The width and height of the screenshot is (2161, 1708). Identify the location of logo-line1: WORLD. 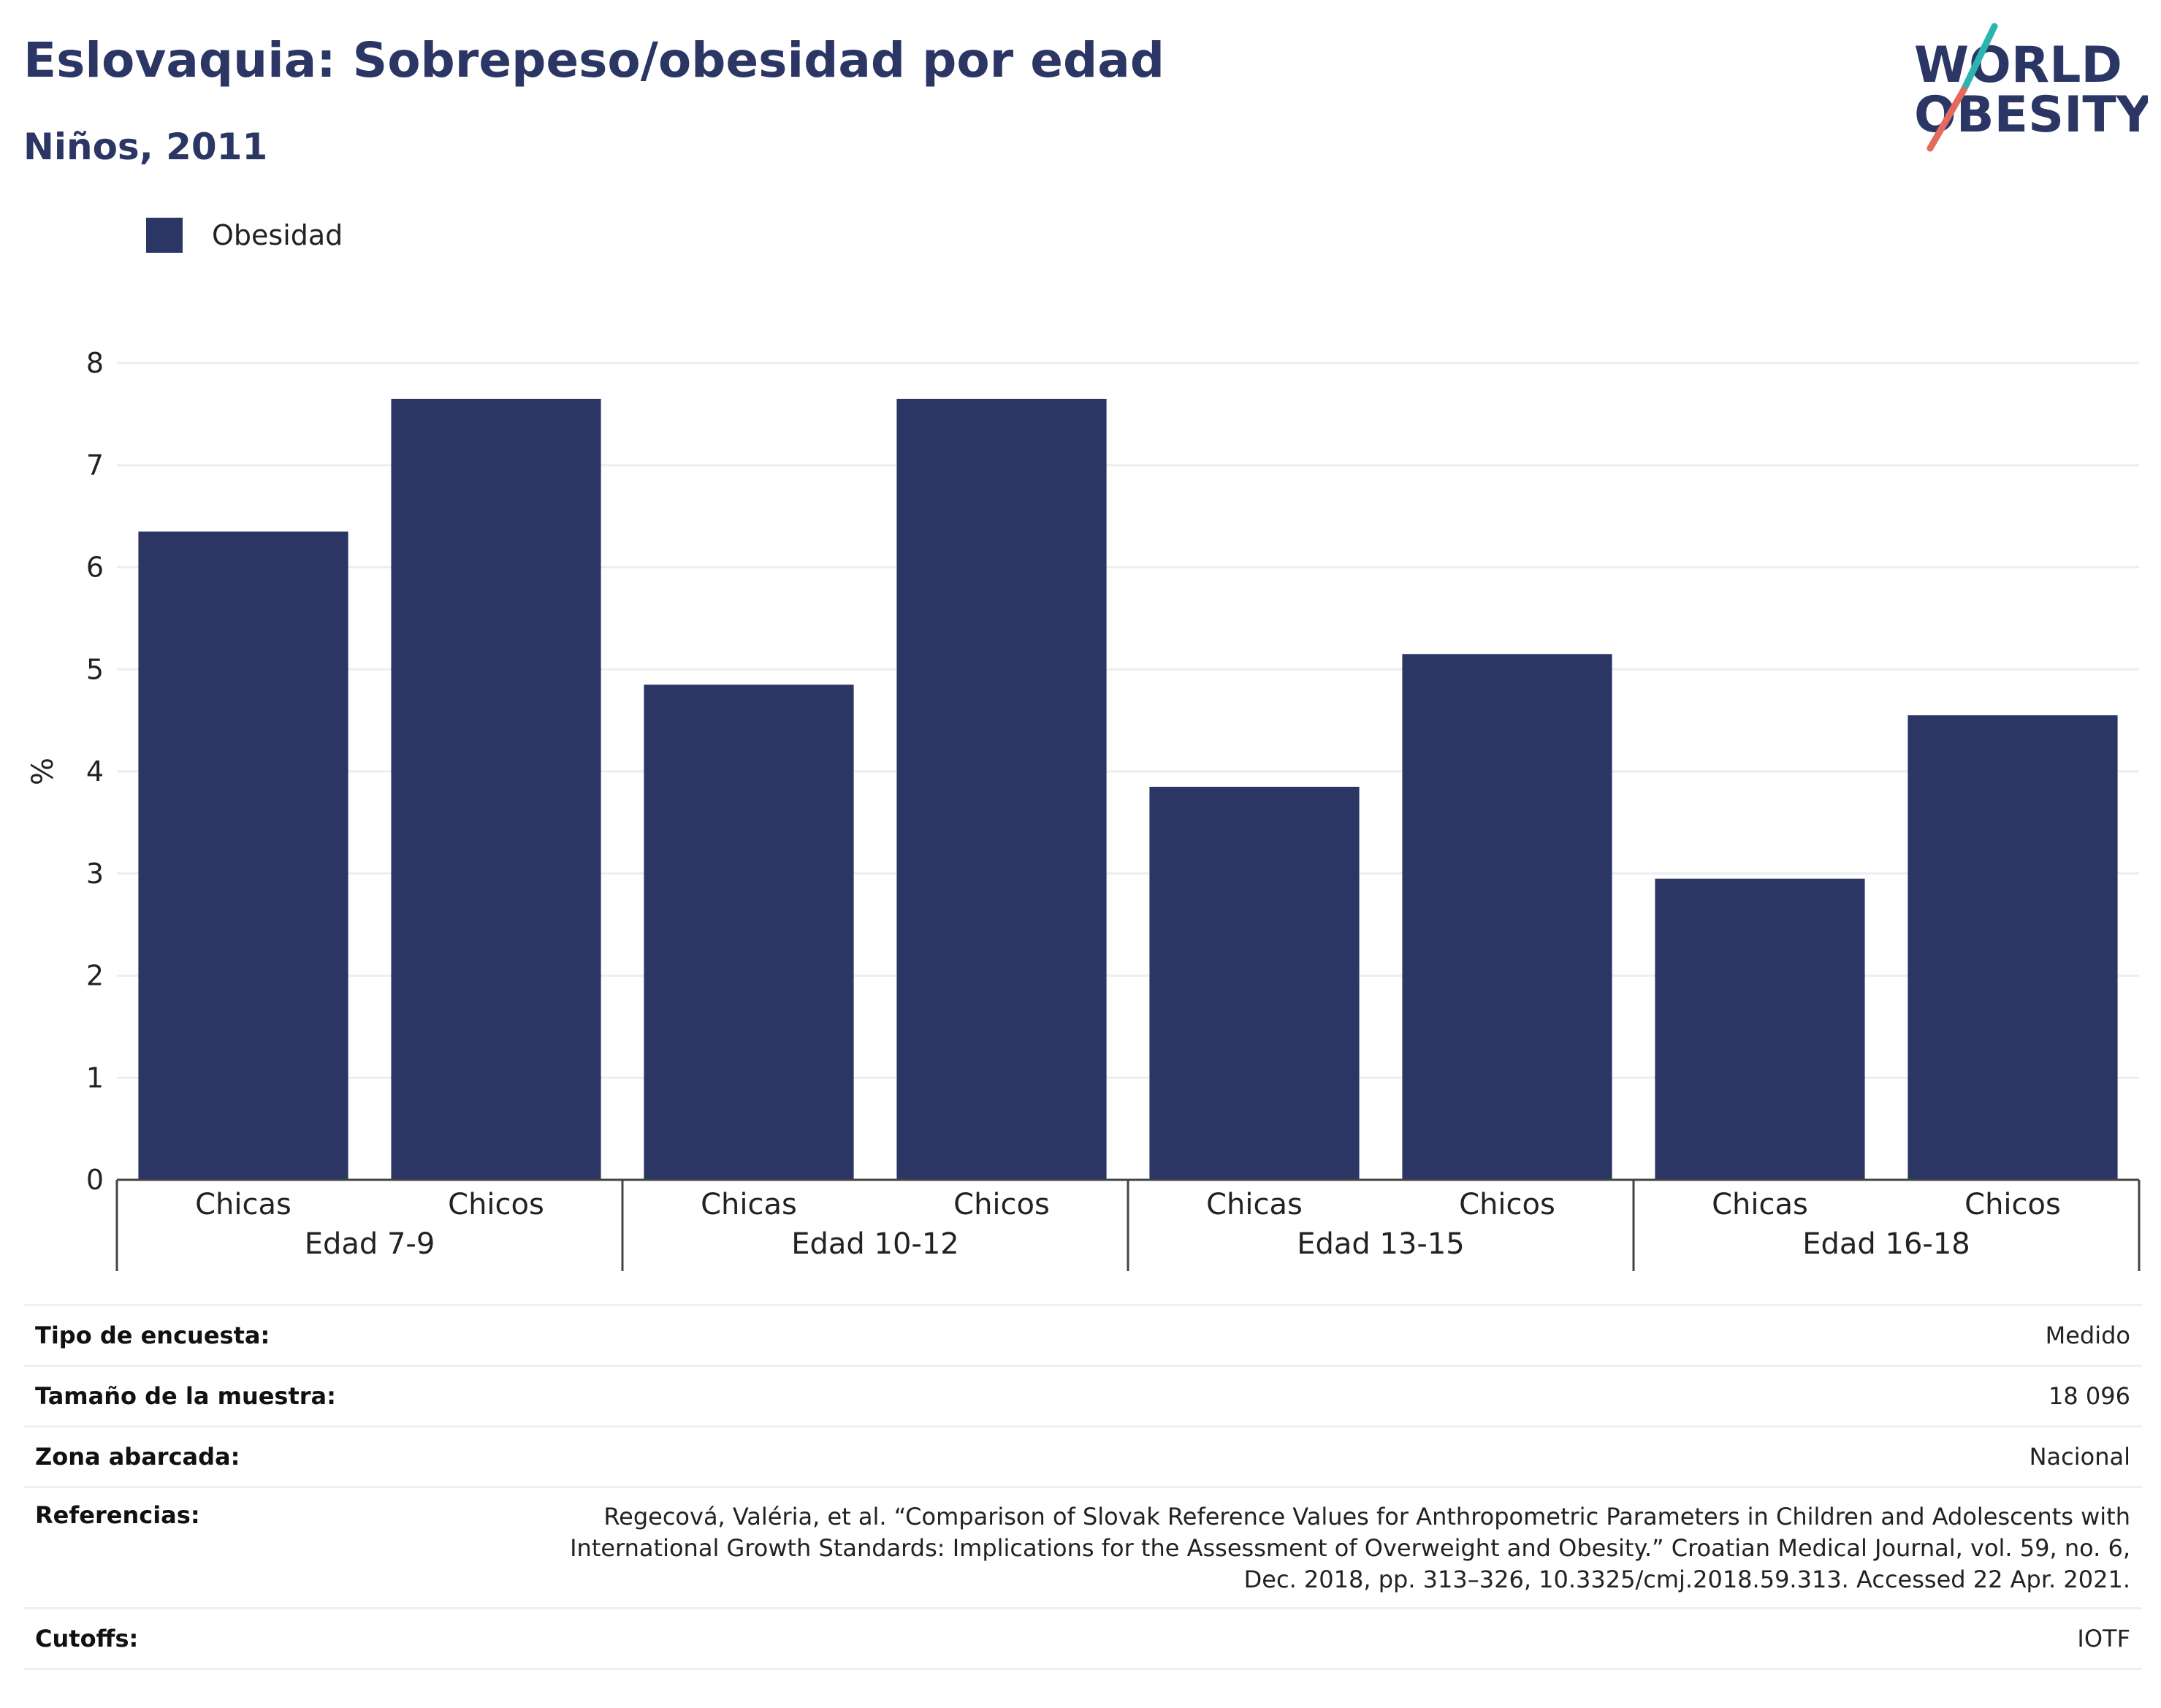
(2018, 65).